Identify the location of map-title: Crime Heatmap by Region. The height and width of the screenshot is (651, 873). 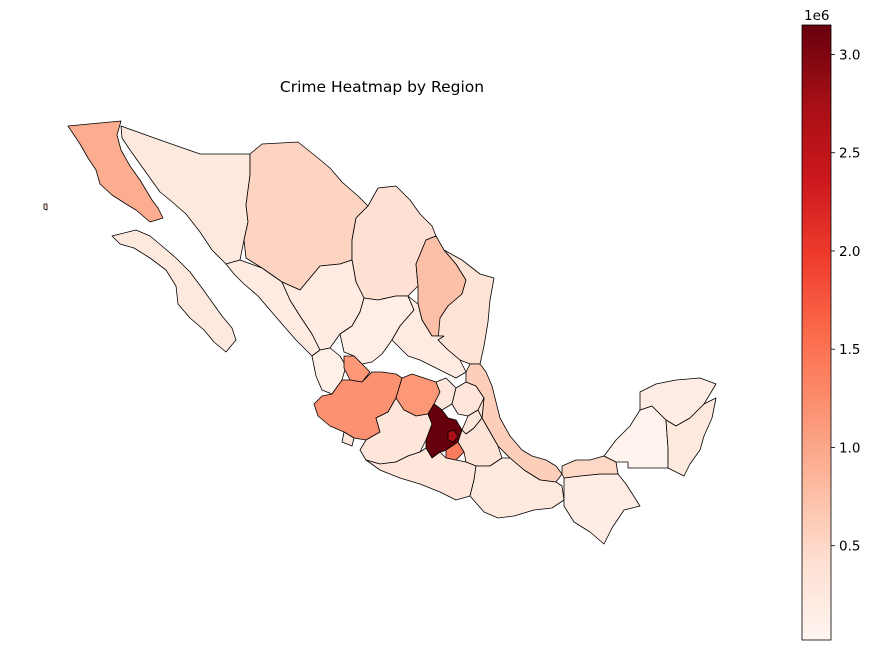
(382, 87).